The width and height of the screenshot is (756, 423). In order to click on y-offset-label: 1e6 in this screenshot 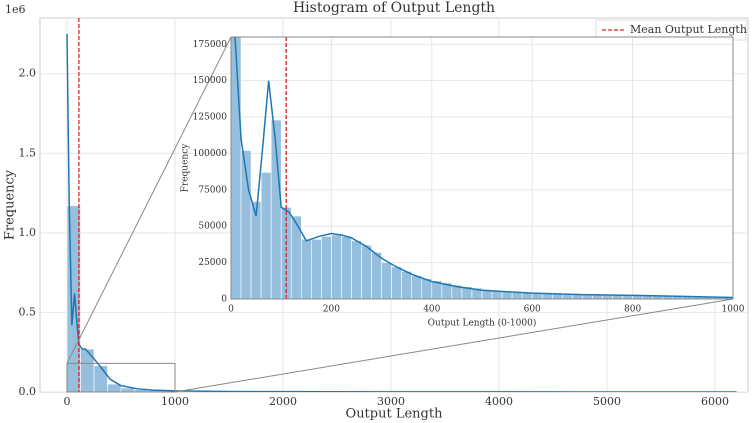, I will do `click(15, 9)`.